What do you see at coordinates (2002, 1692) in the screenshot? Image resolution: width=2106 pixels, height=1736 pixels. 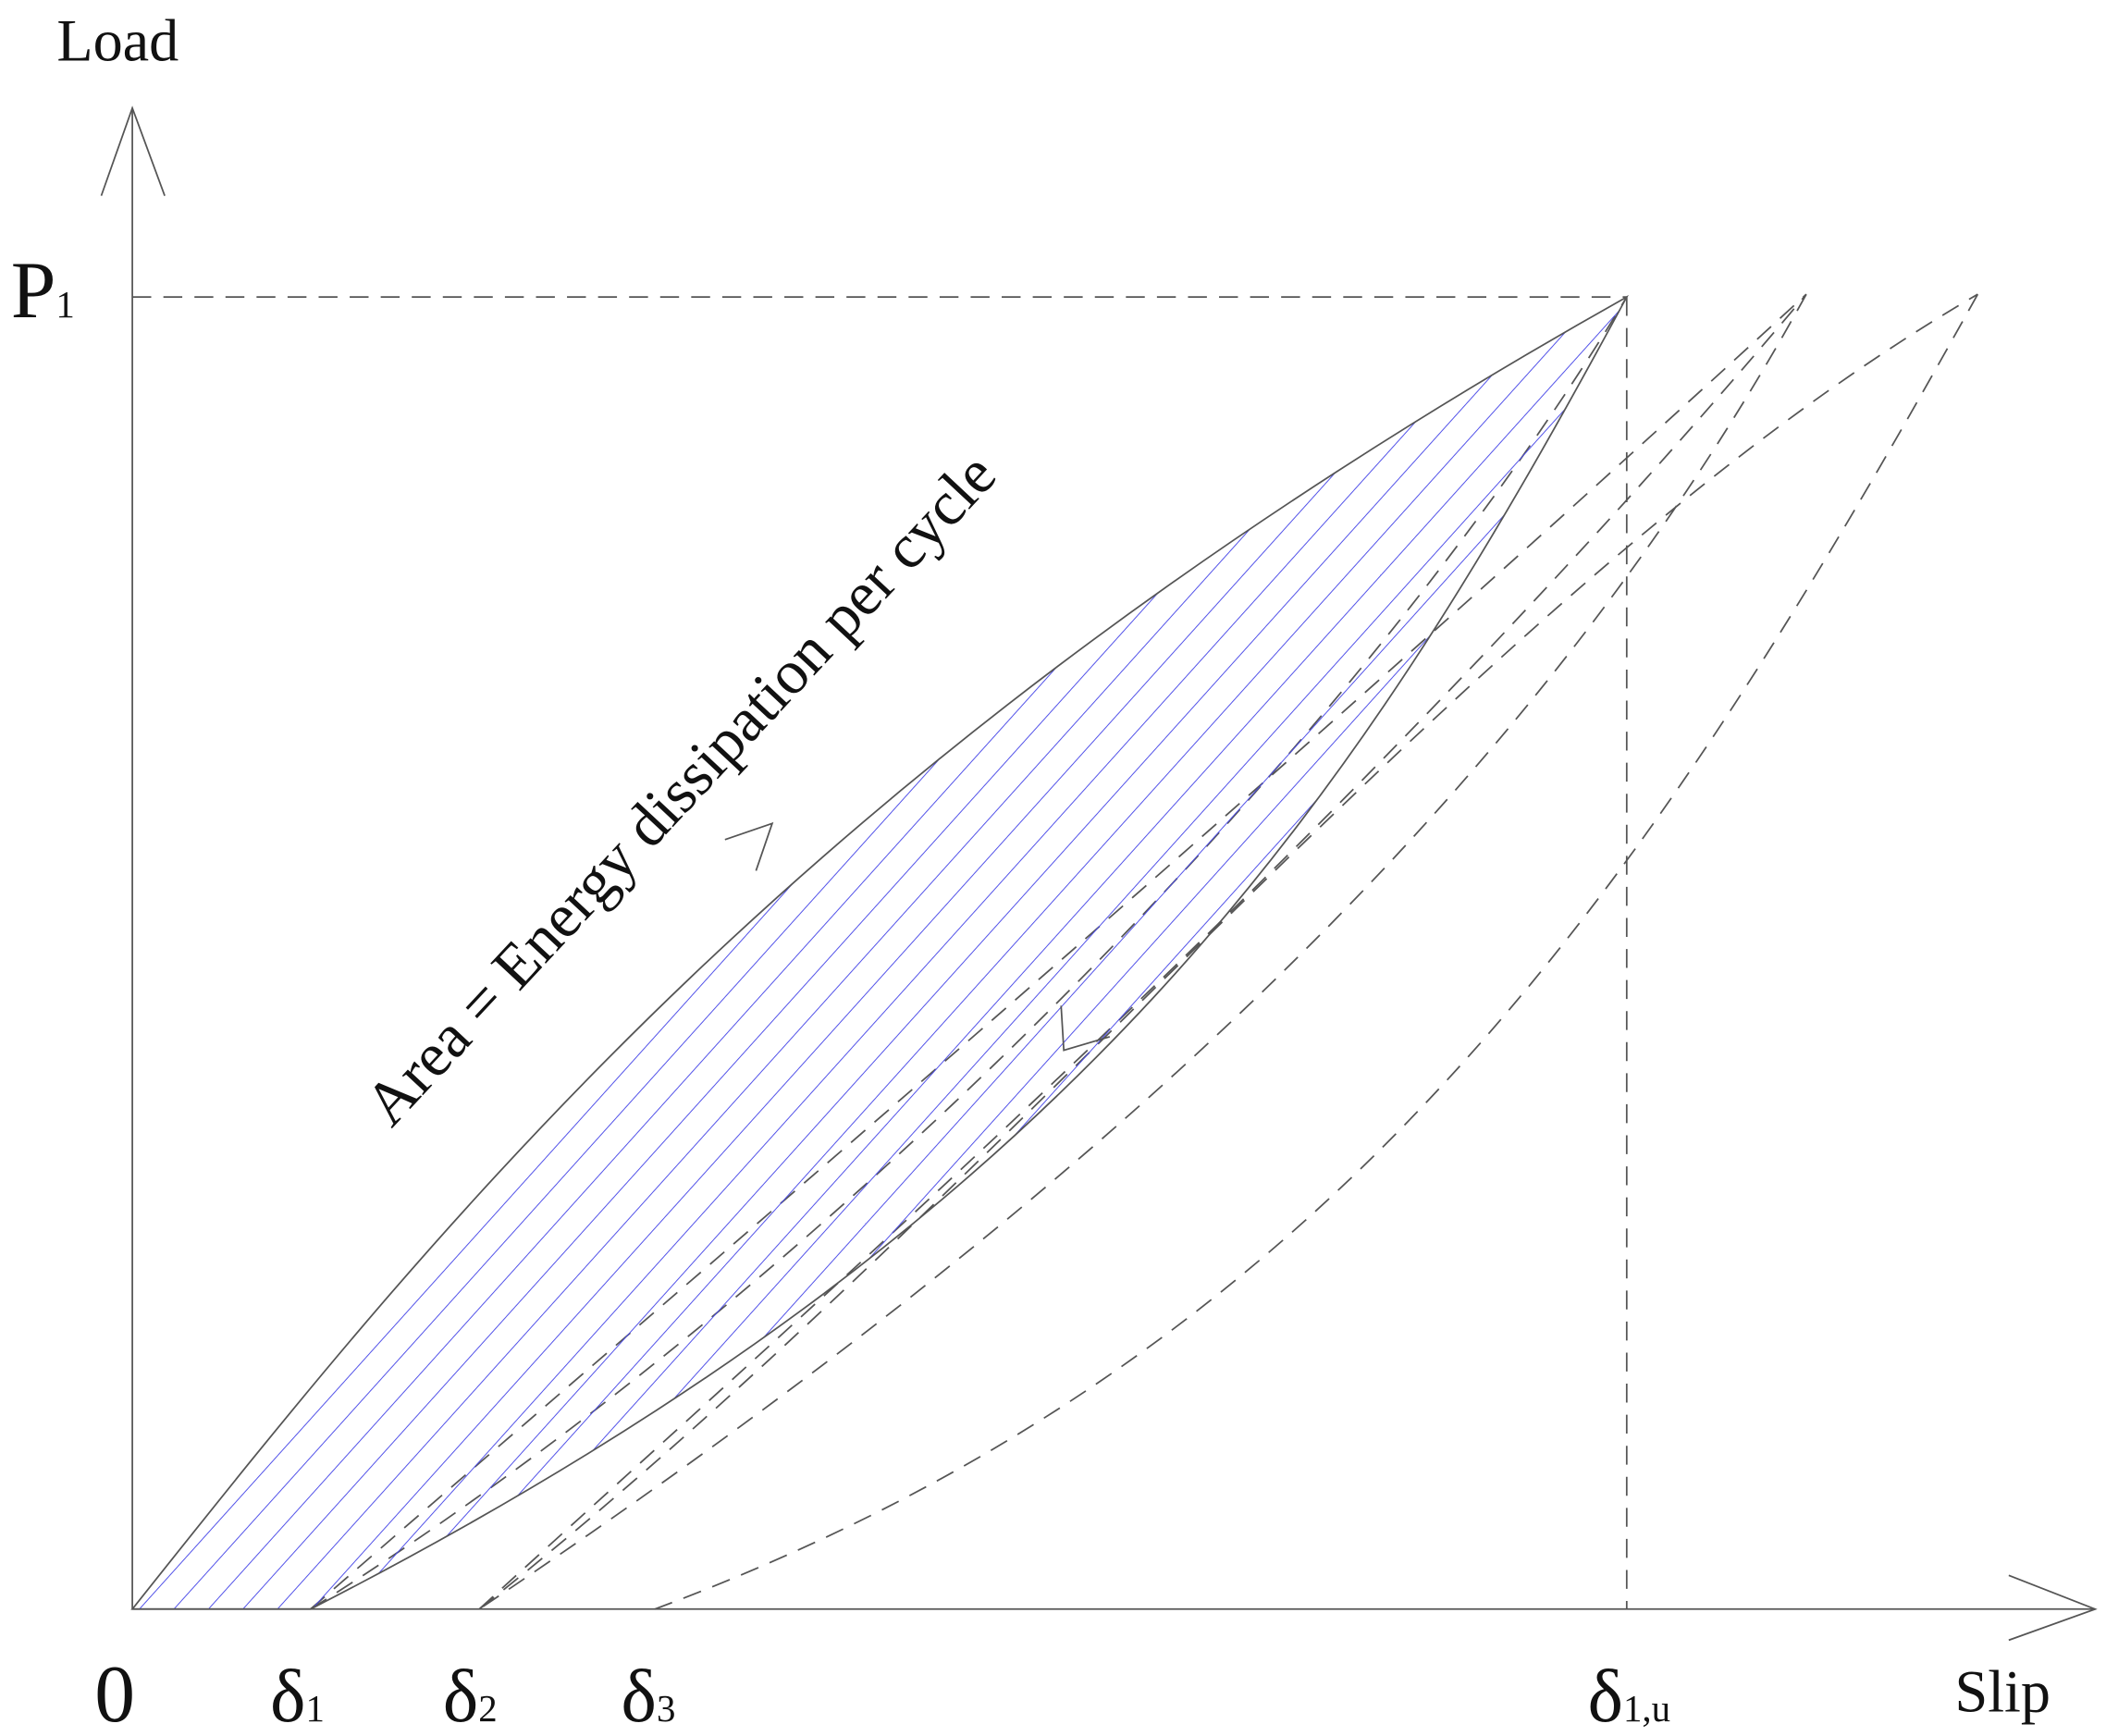 I see `x-axis-label: Slip` at bounding box center [2002, 1692].